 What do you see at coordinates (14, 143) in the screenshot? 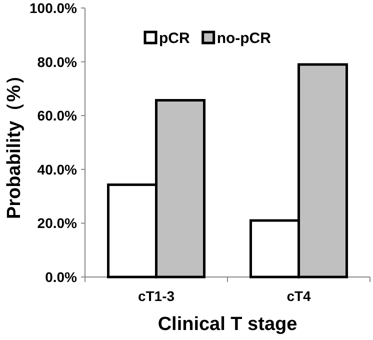
I see `y-axis-title: Probability（%）` at bounding box center [14, 143].